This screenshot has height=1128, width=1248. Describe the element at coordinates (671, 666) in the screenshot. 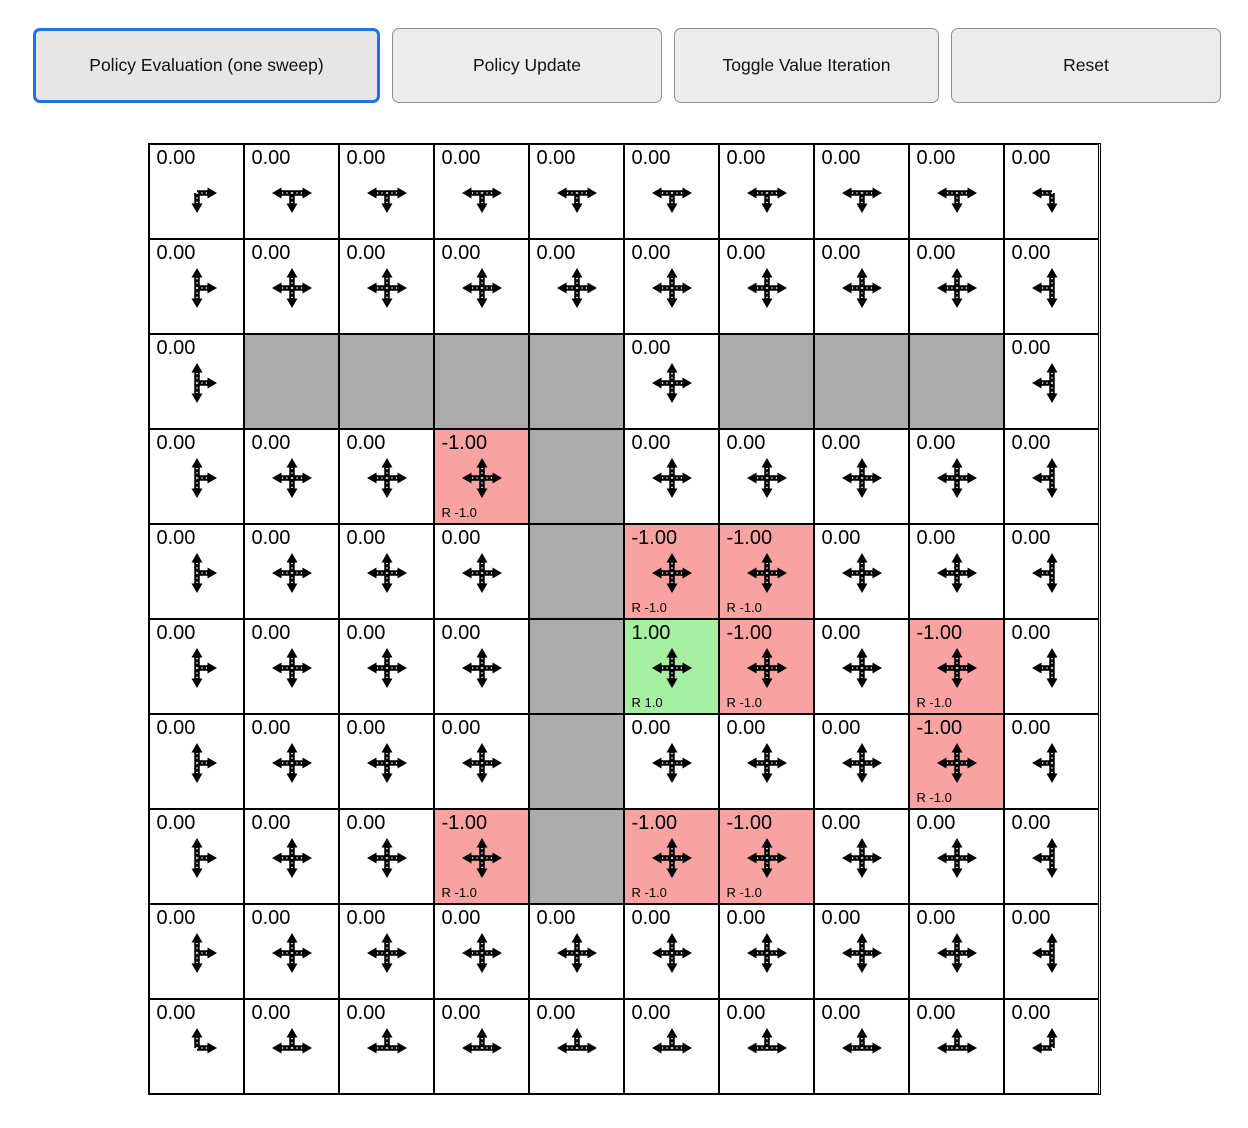

I see `grid-cell-5-5: 1.00 R 1.0` at that location.